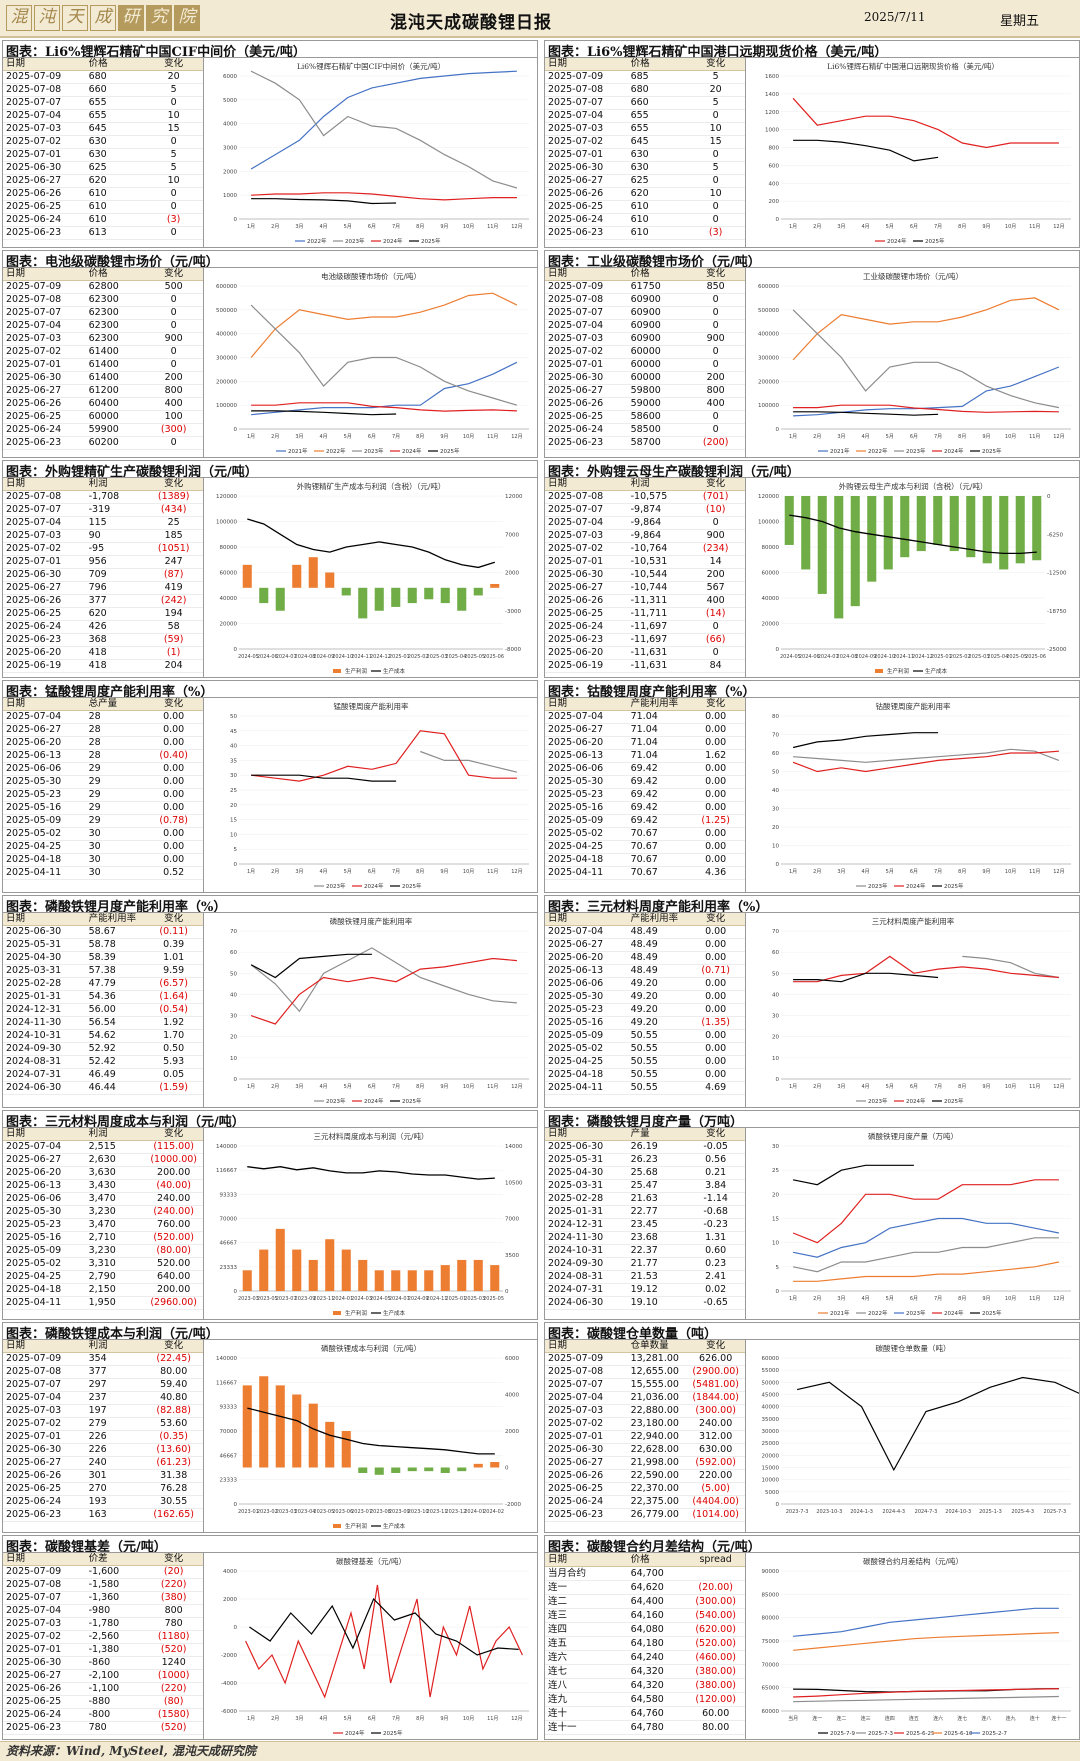  Describe the element at coordinates (102, 1185) in the screenshot. I see `table-cell: 3,430` at that location.